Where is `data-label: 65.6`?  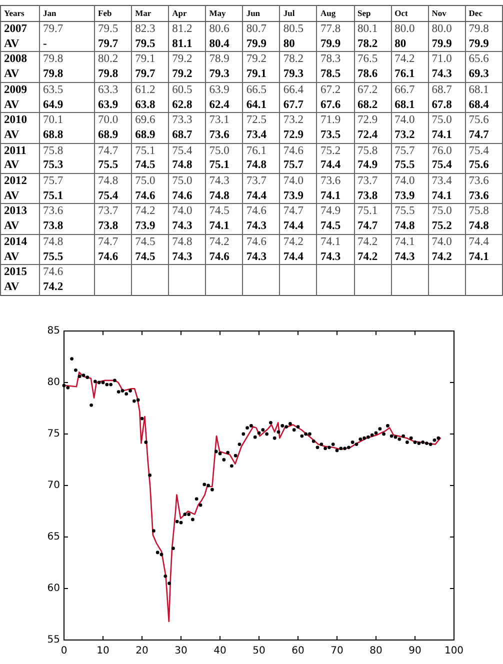 data-label: 65.6 is located at coordinates (483, 60).